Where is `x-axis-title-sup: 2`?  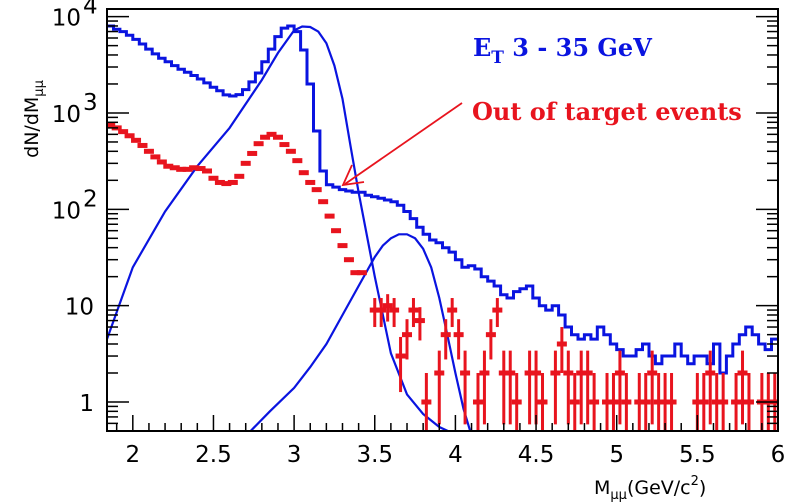
x-axis-title-sup: 2 is located at coordinates (695, 481).